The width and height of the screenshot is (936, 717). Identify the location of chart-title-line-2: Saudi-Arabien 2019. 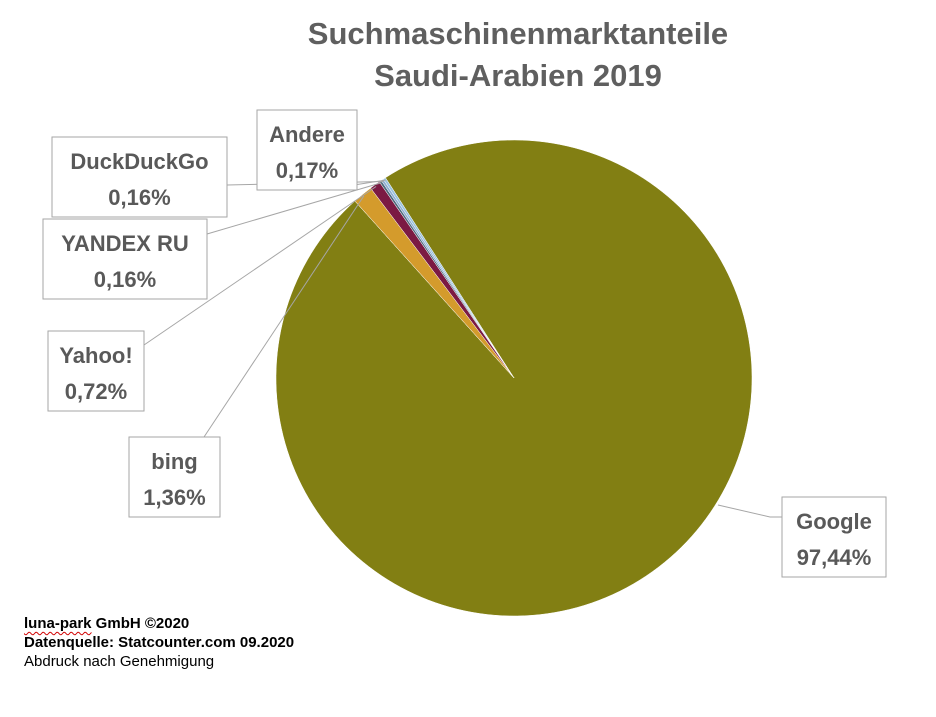
(518, 75).